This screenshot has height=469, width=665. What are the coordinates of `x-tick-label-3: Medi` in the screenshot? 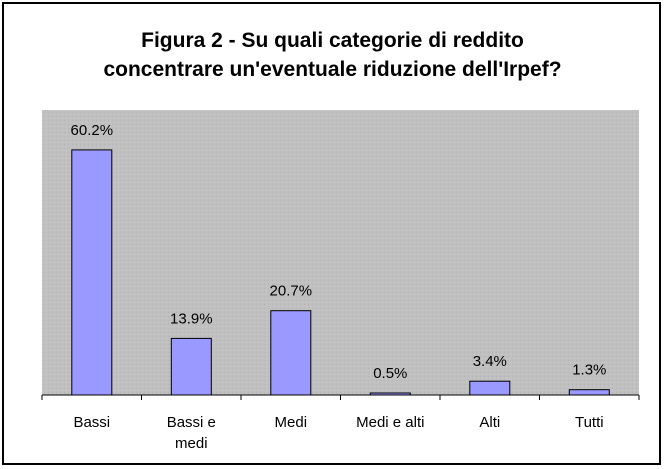 It's located at (291, 422).